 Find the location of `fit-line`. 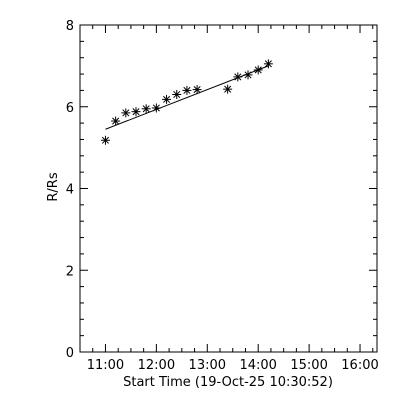

fit-line is located at coordinates (187, 97).